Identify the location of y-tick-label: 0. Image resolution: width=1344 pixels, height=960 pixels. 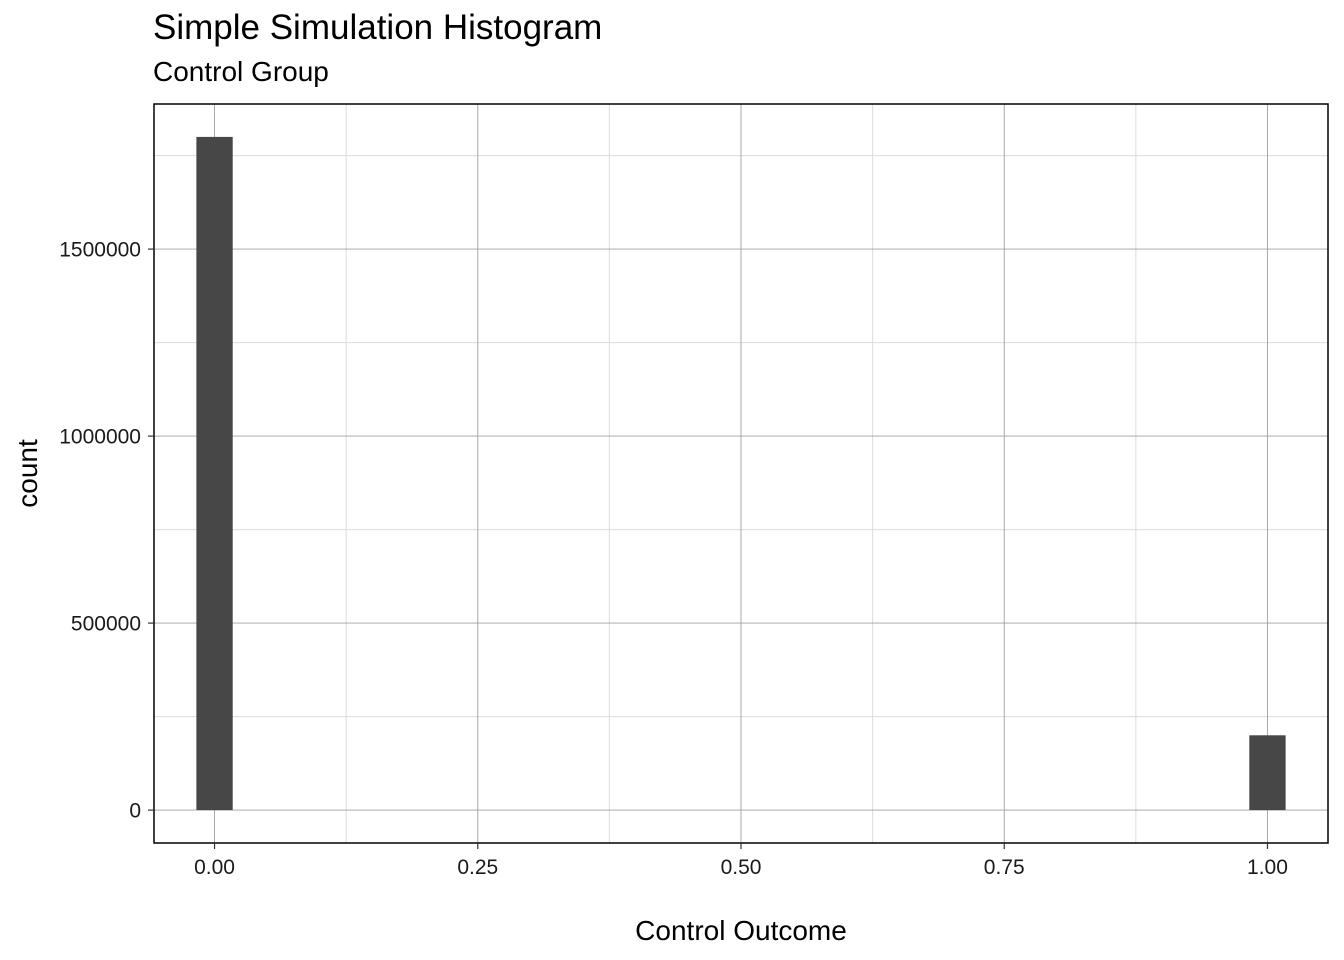
(135, 811).